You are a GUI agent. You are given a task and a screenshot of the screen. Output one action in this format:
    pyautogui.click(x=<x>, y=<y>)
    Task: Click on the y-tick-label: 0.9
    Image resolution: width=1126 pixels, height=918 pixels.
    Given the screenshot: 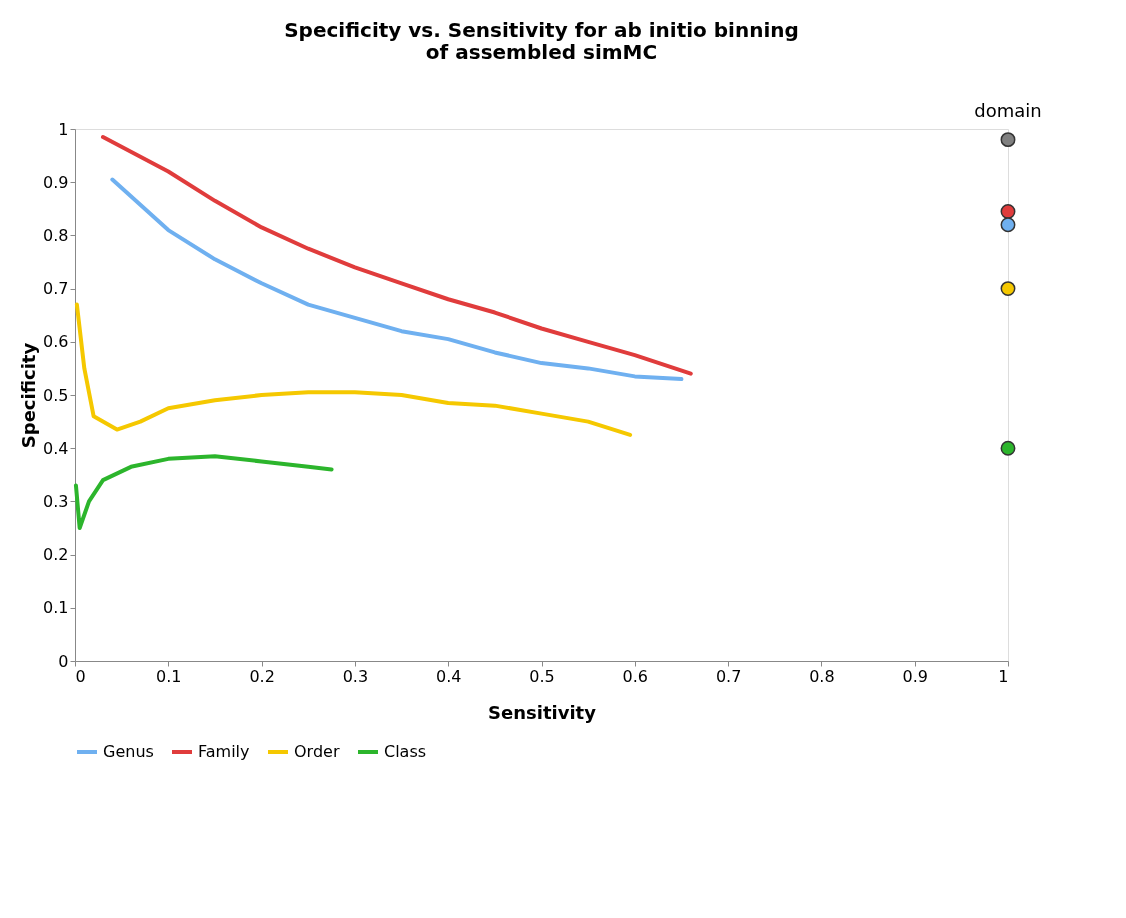 What is the action you would take?
    pyautogui.click(x=56, y=182)
    